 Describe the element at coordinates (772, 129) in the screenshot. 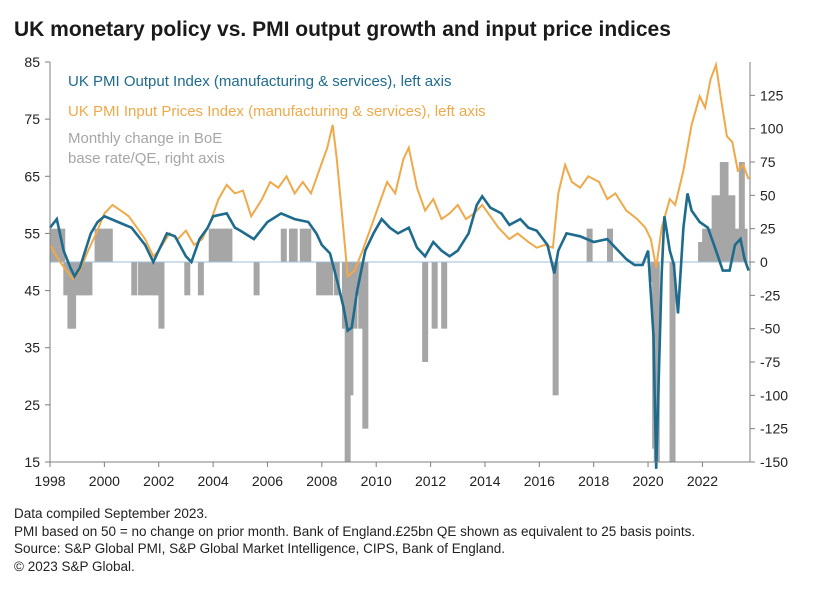

I see `right-tick-label: 100` at that location.